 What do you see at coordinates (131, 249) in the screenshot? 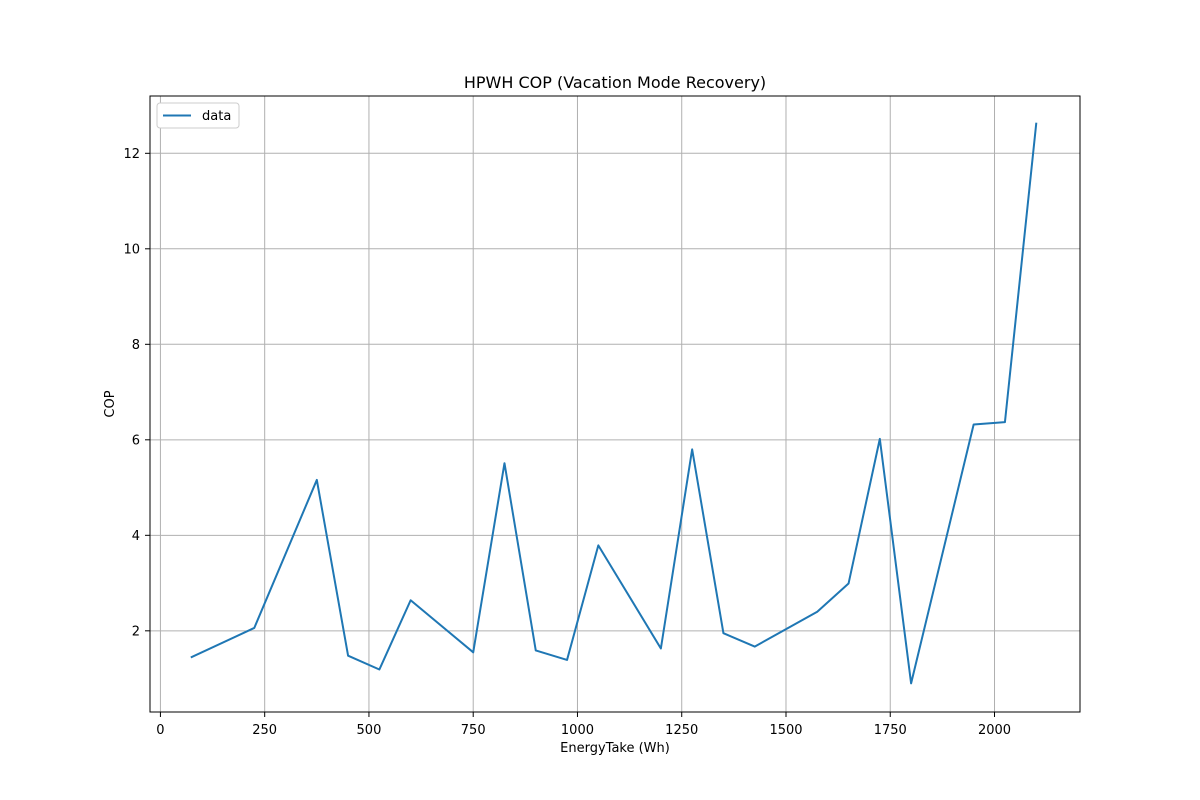
I see `y-tick-label: 10` at bounding box center [131, 249].